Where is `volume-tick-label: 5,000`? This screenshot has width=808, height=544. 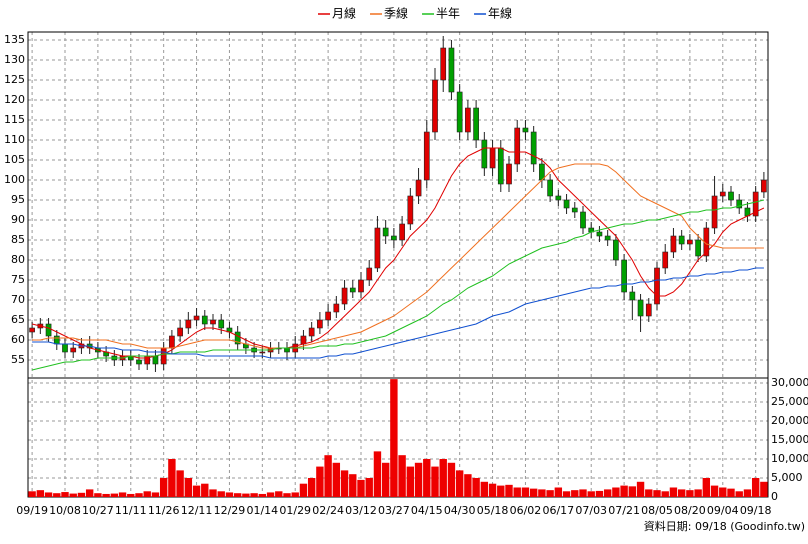 volume-tick-label: 5,000 is located at coordinates (787, 477).